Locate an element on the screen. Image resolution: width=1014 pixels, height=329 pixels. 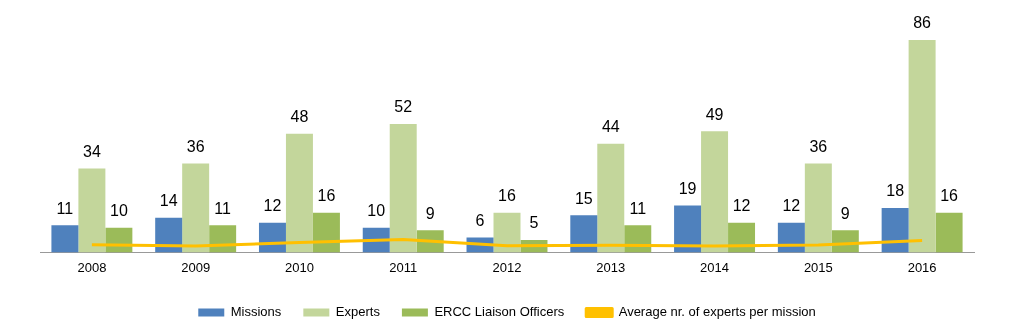
data-label: 49 is located at coordinates (714, 114).